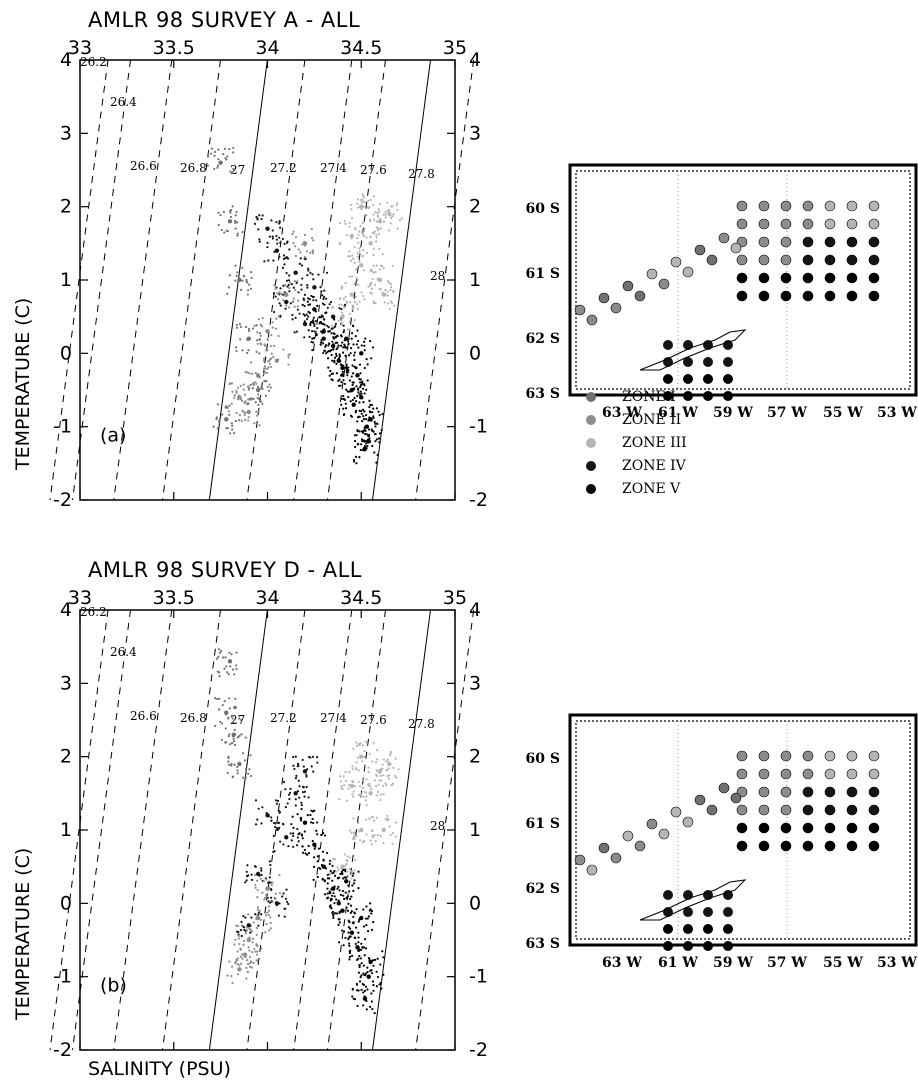  I want to click on lon-label: 61 W, so click(678, 963).